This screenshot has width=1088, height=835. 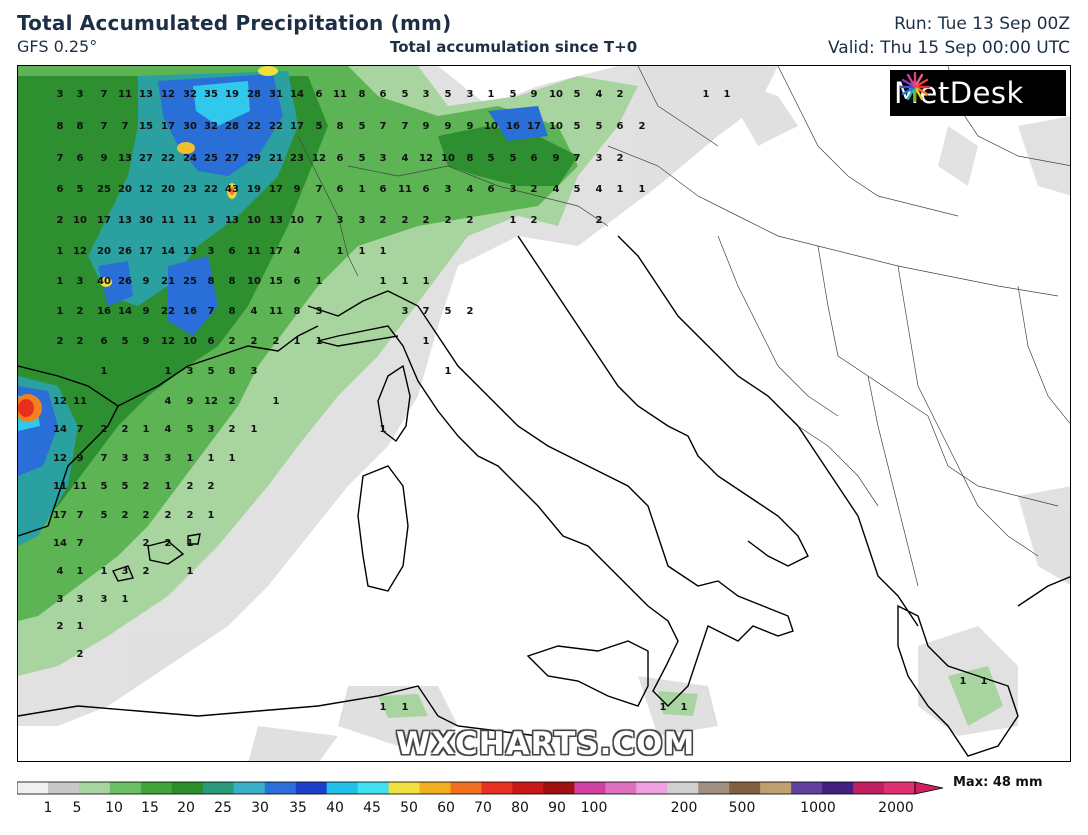 I want to click on colorbar-tick-label: 1000, so click(x=818, y=808).